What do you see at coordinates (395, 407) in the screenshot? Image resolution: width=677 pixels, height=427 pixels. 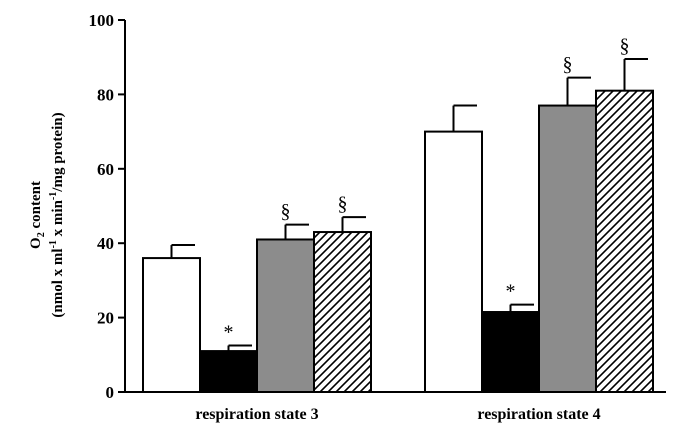 I see `x-axis: respiration state 3 respiration state 4` at bounding box center [395, 407].